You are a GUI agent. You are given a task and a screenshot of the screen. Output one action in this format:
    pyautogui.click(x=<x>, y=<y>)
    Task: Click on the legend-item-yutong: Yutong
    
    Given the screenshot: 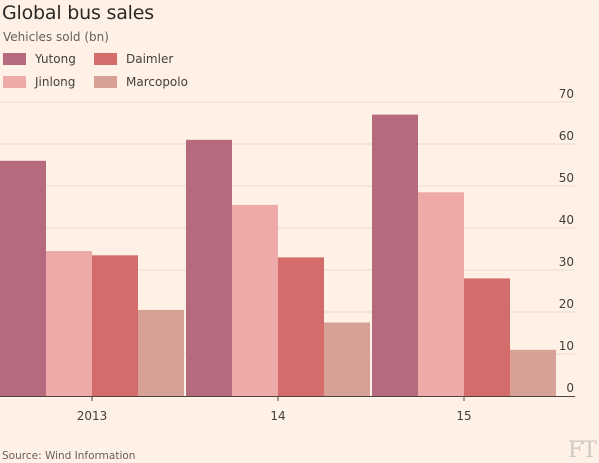 What is the action you would take?
    pyautogui.click(x=39, y=59)
    